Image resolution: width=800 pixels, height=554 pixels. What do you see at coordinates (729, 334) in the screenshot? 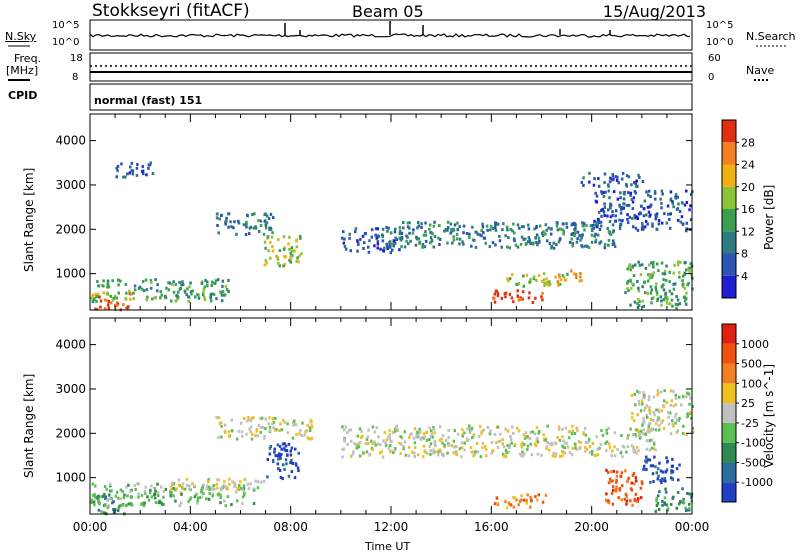
I see `colorbar-segment` at bounding box center [729, 334].